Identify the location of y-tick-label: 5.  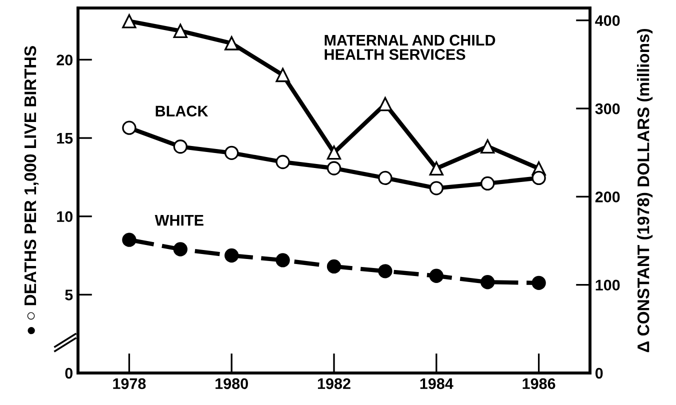
(69, 295).